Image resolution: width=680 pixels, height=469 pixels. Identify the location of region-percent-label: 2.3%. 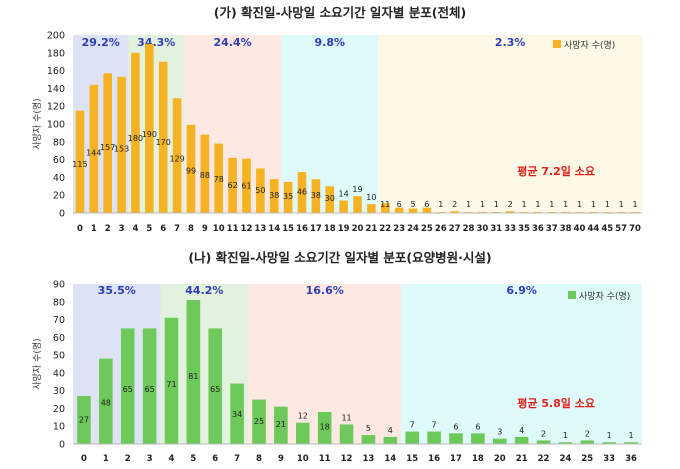
(510, 42).